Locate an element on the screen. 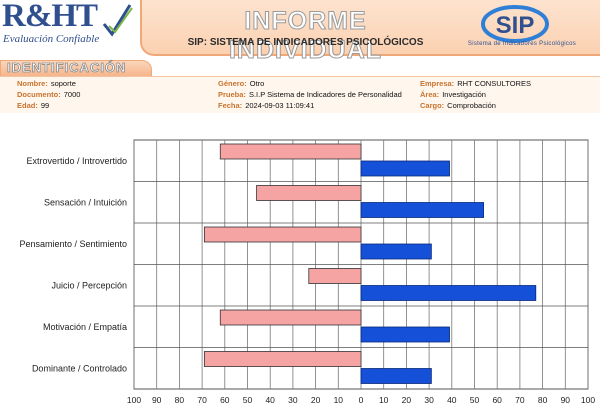 Image resolution: width=600 pixels, height=413 pixels. field-edad: Edad: 99 is located at coordinates (33, 105).